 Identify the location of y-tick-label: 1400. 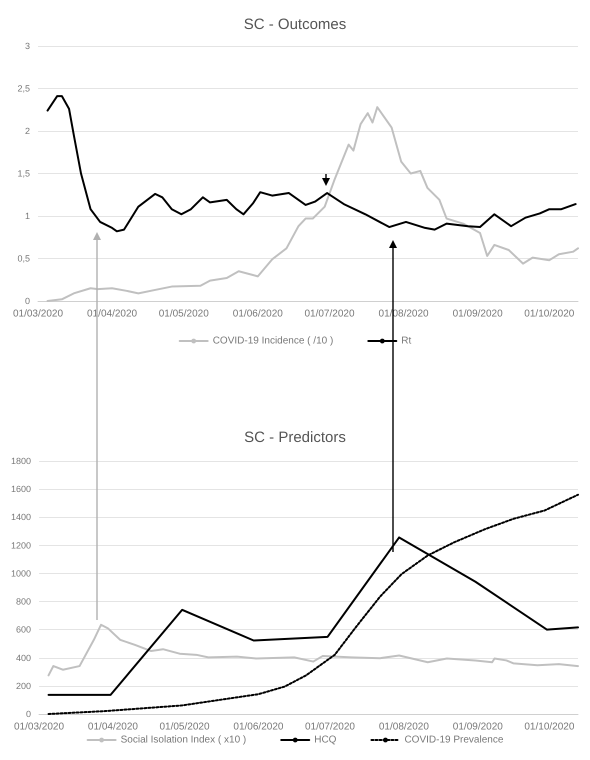
(21, 517).